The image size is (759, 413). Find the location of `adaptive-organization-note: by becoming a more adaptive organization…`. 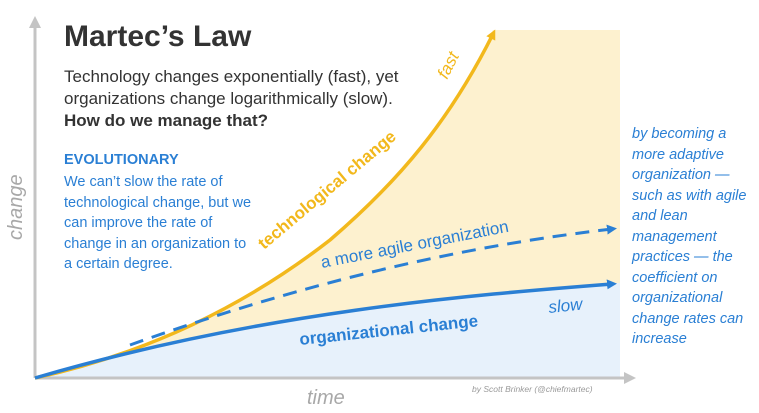

adaptive-organization-note: by becoming a more adaptive organization… is located at coordinates (689, 236).